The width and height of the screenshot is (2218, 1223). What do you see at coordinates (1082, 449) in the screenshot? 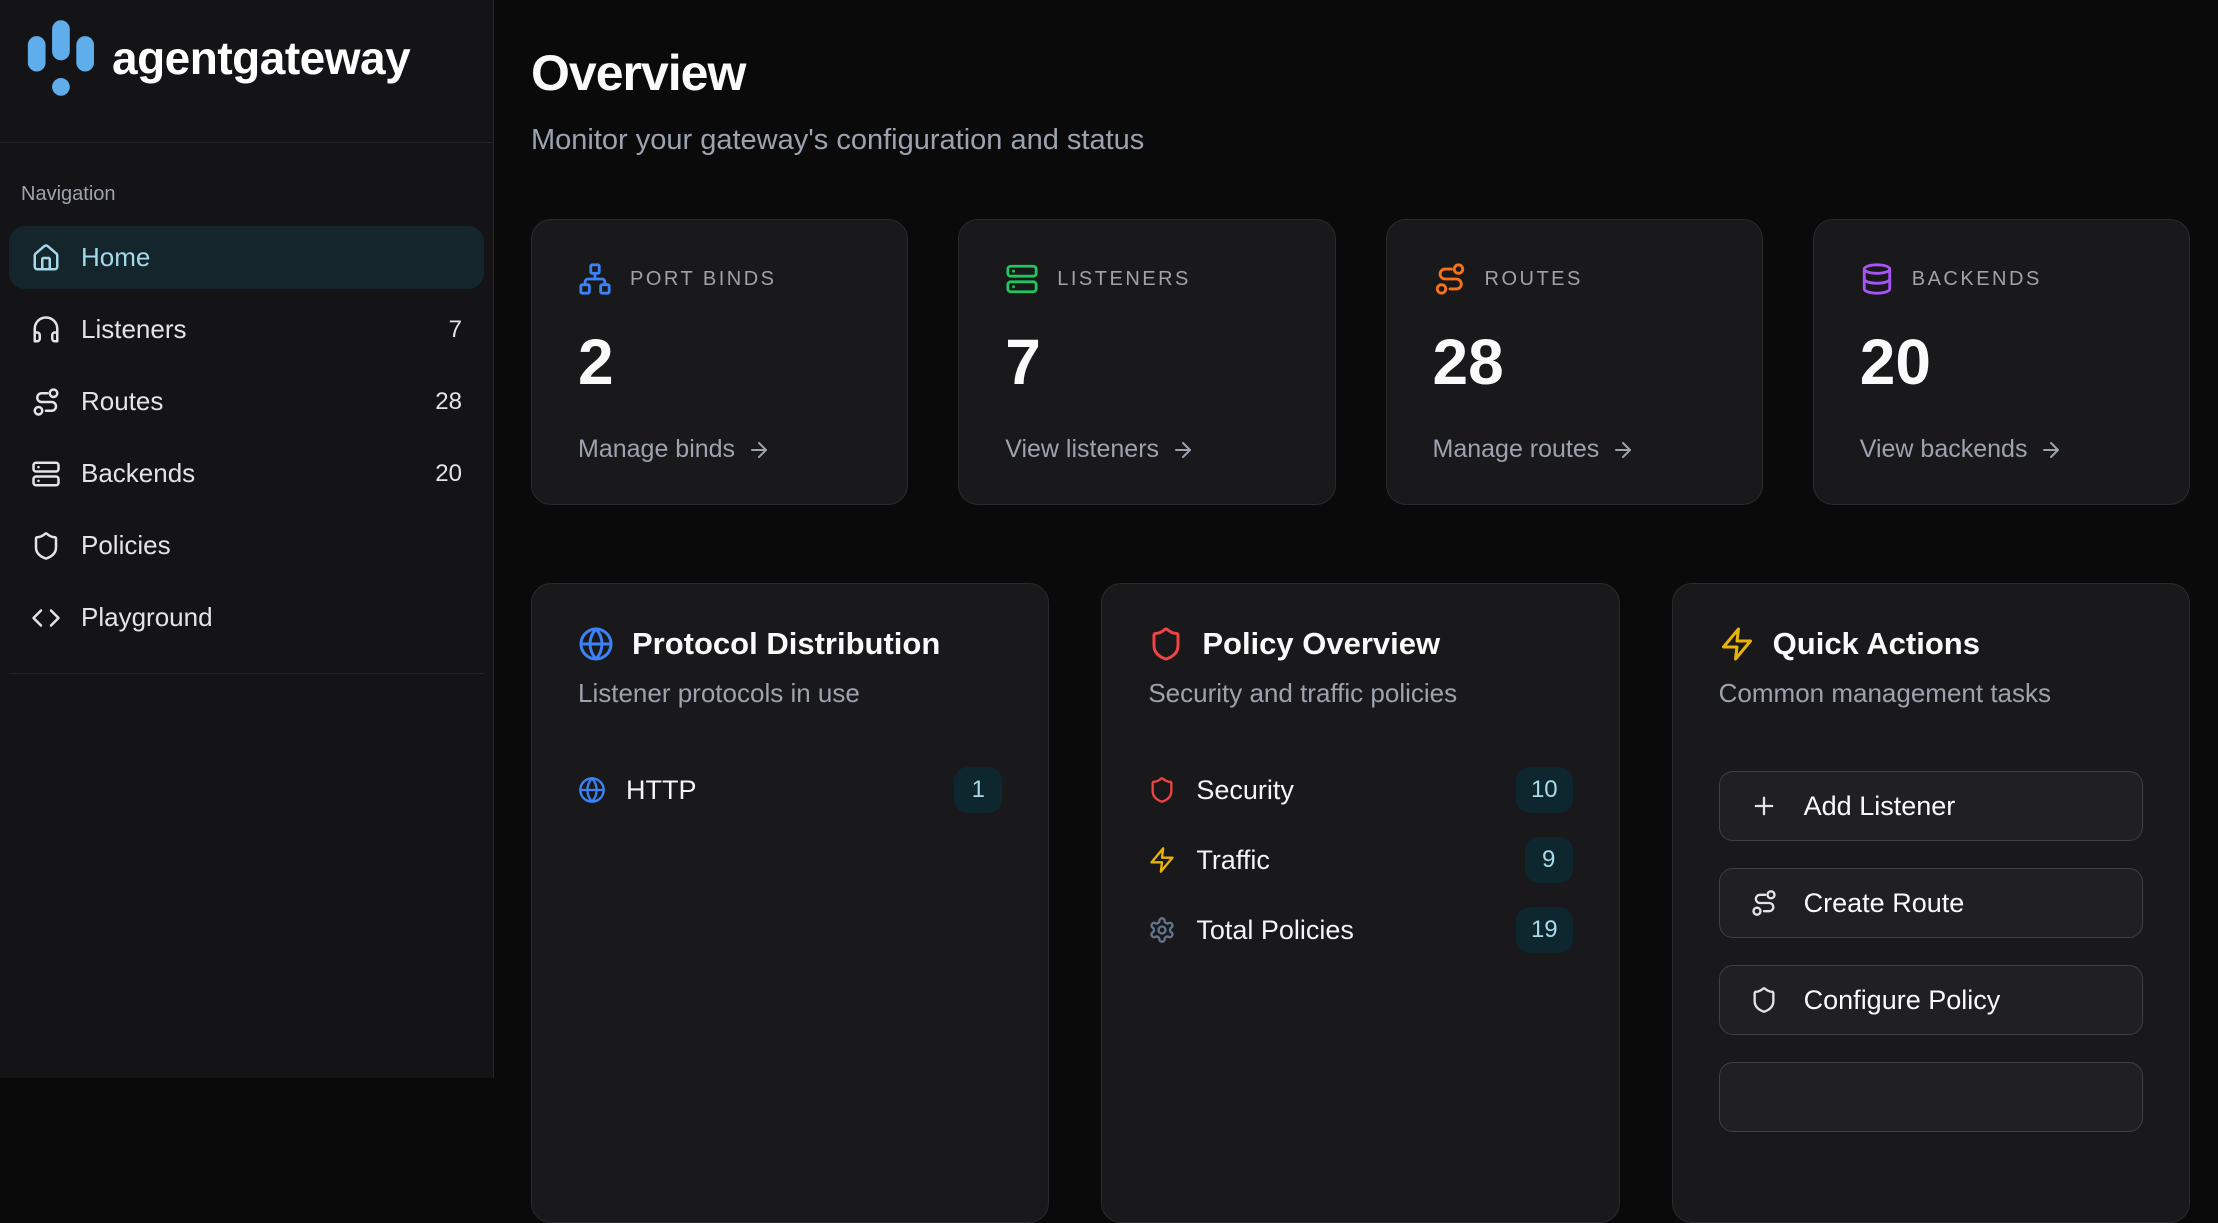
I see `stat-link-label: View listeners` at bounding box center [1082, 449].